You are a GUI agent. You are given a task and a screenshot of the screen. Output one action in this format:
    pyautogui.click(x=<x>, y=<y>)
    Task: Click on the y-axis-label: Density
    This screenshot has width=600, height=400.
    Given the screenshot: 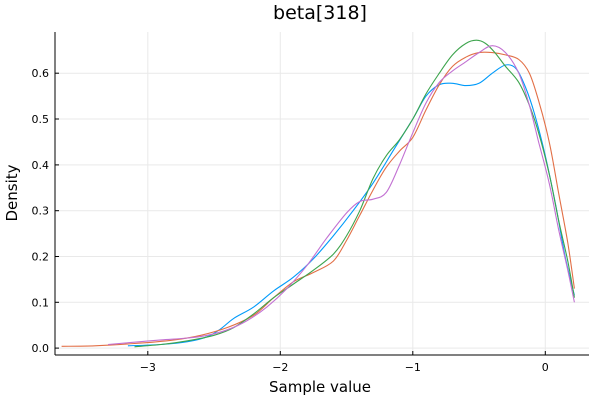 What is the action you would take?
    pyautogui.click(x=12, y=192)
    